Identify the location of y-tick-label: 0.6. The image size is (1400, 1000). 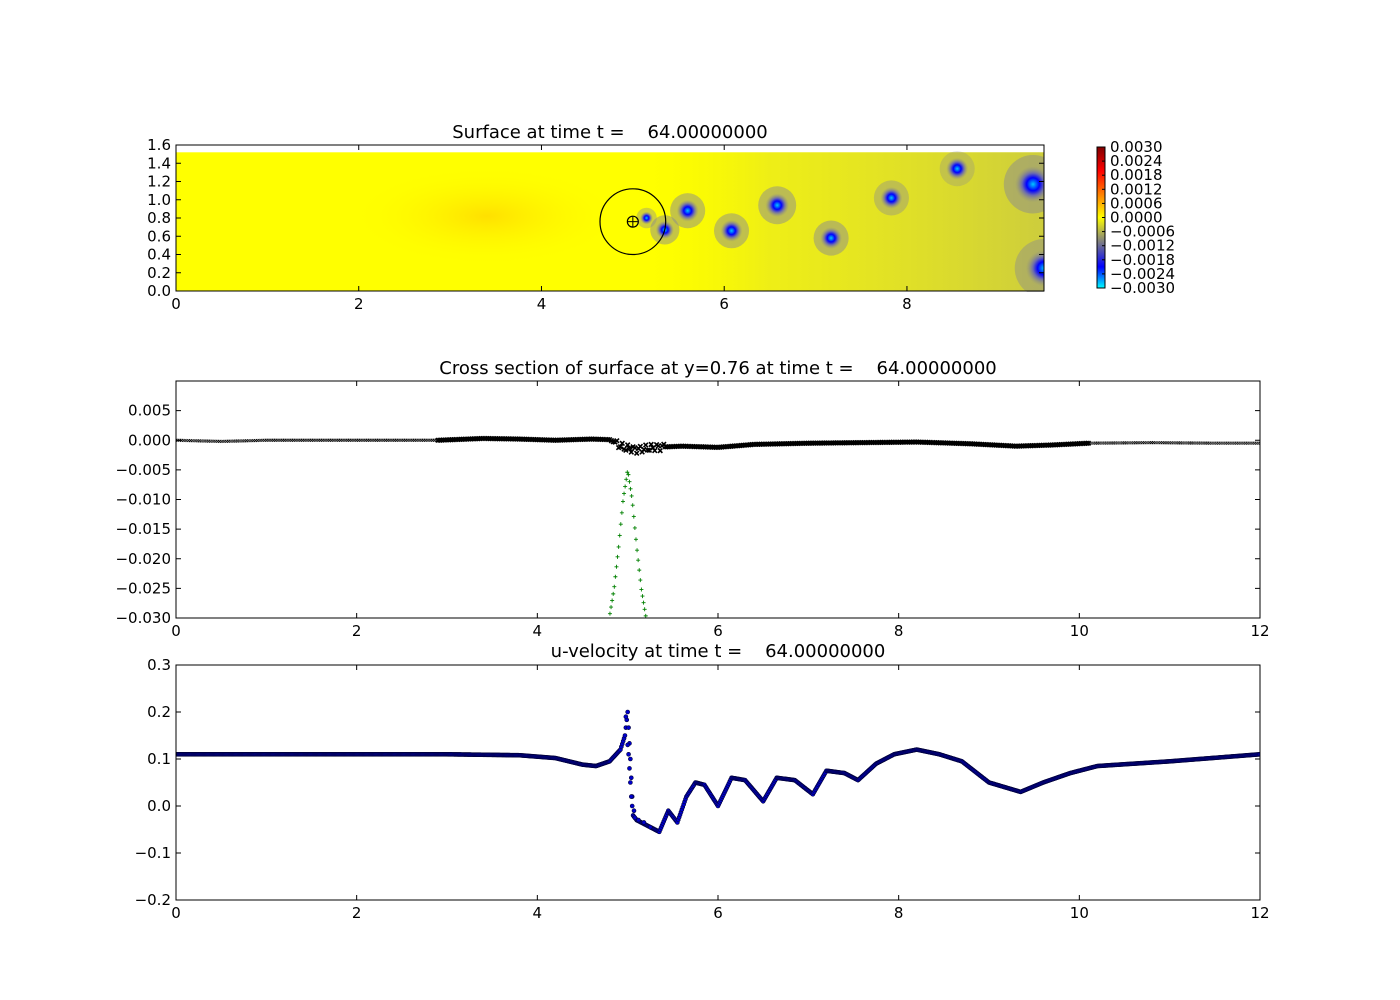
(159, 236).